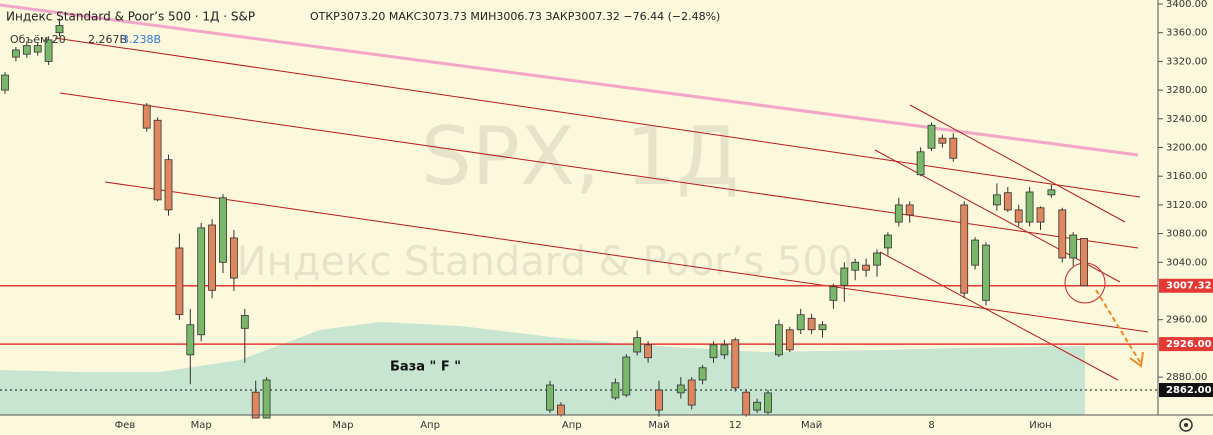 The image size is (1213, 435). Describe the element at coordinates (1186, 148) in the screenshot. I see `y-tick-label: 3200.00` at that location.